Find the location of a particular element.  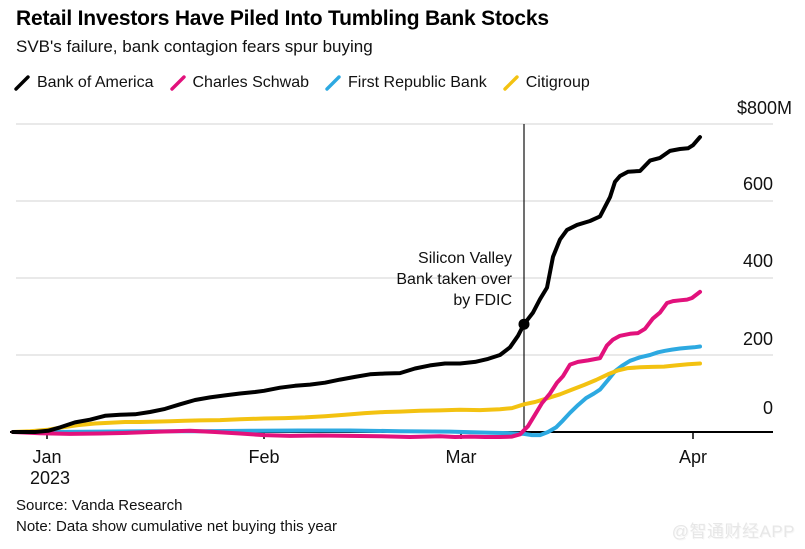

x-axis-label-jan: Jan is located at coordinates (47, 457).